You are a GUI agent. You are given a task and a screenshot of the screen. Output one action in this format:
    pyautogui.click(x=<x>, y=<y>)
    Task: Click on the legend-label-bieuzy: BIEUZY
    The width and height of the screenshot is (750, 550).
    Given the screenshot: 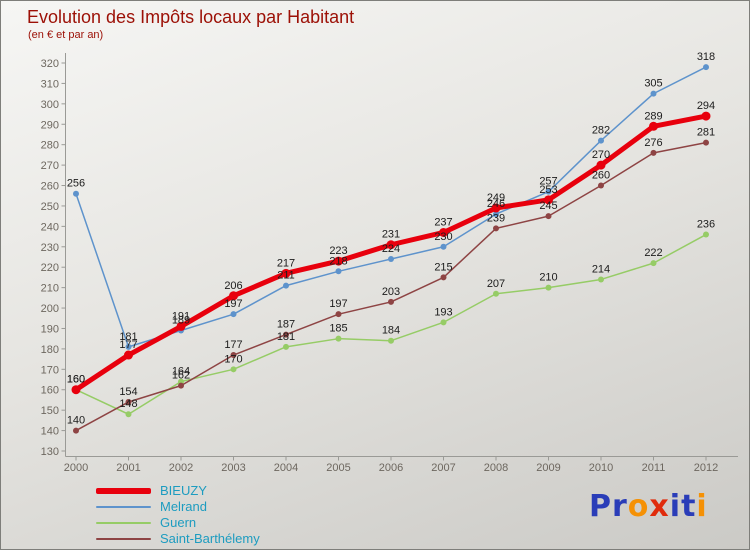 What is the action you would take?
    pyautogui.click(x=183, y=490)
    